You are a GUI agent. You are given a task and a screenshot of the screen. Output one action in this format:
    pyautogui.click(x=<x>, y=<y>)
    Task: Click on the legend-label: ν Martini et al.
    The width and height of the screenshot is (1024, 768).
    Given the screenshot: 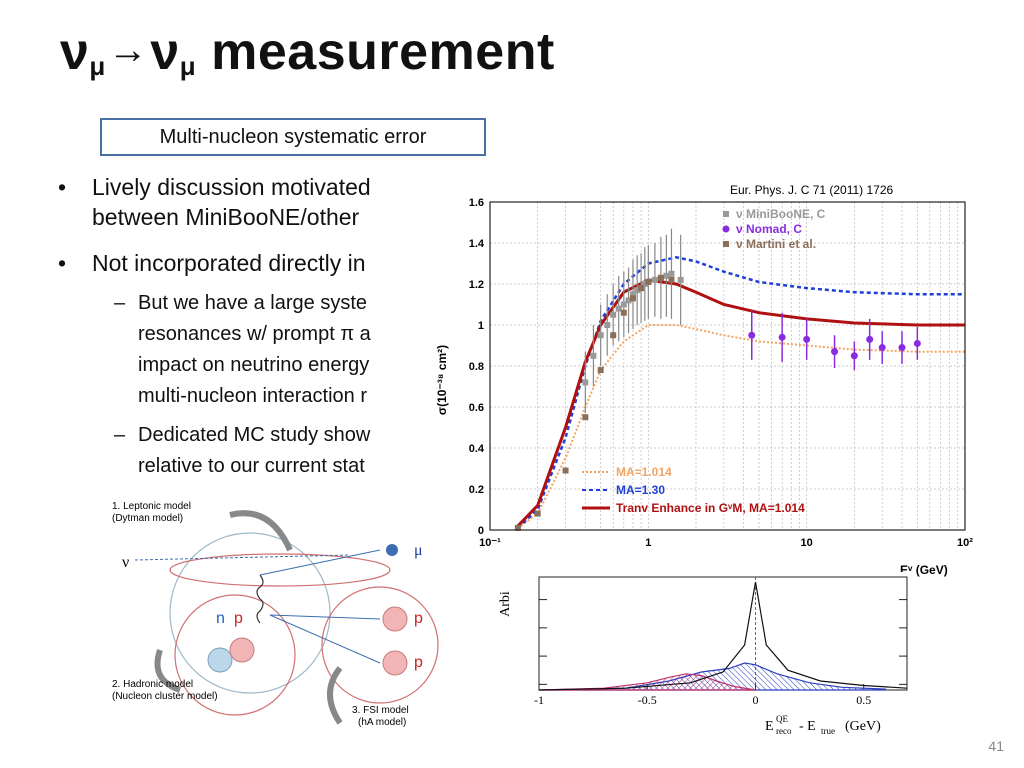 What is the action you would take?
    pyautogui.click(x=776, y=244)
    